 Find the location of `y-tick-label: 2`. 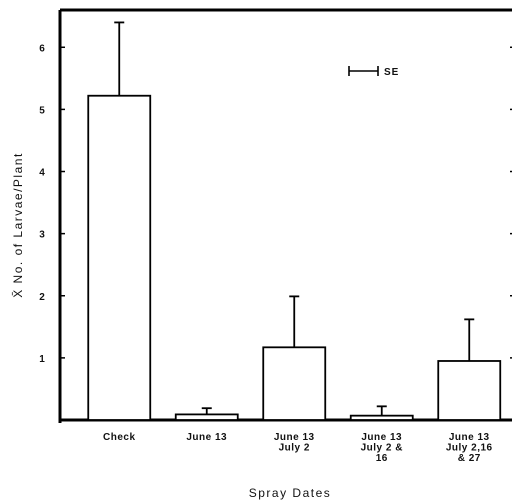

y-tick-label: 2 is located at coordinates (42, 297).